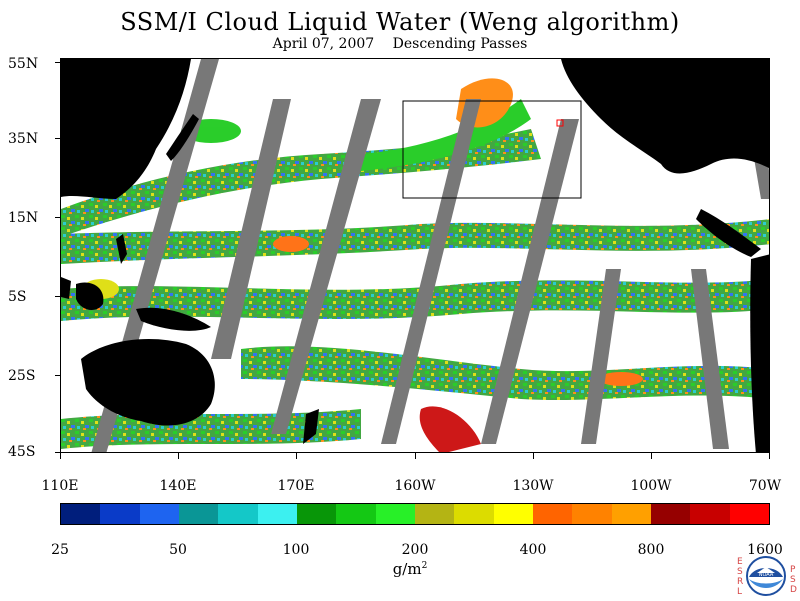  Describe the element at coordinates (793, 570) in the screenshot. I see `logo-letter: P` at that location.